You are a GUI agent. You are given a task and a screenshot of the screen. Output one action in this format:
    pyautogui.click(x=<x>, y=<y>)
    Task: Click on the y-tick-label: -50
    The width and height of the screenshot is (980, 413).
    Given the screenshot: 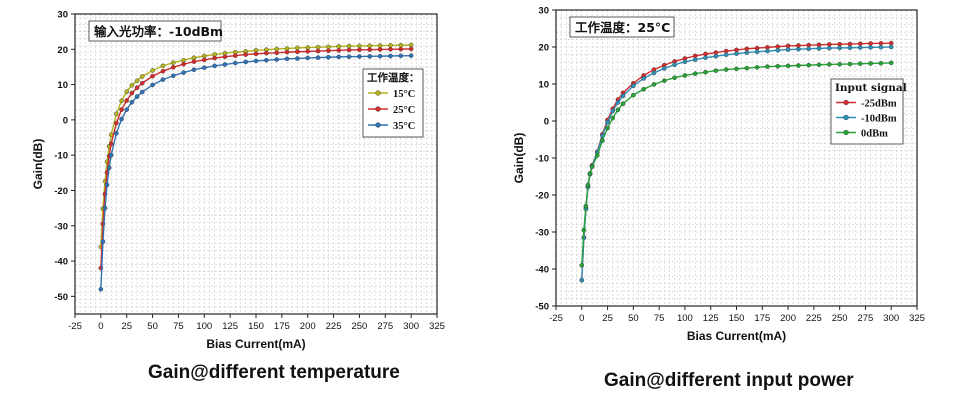 What is the action you would take?
    pyautogui.click(x=61, y=297)
    